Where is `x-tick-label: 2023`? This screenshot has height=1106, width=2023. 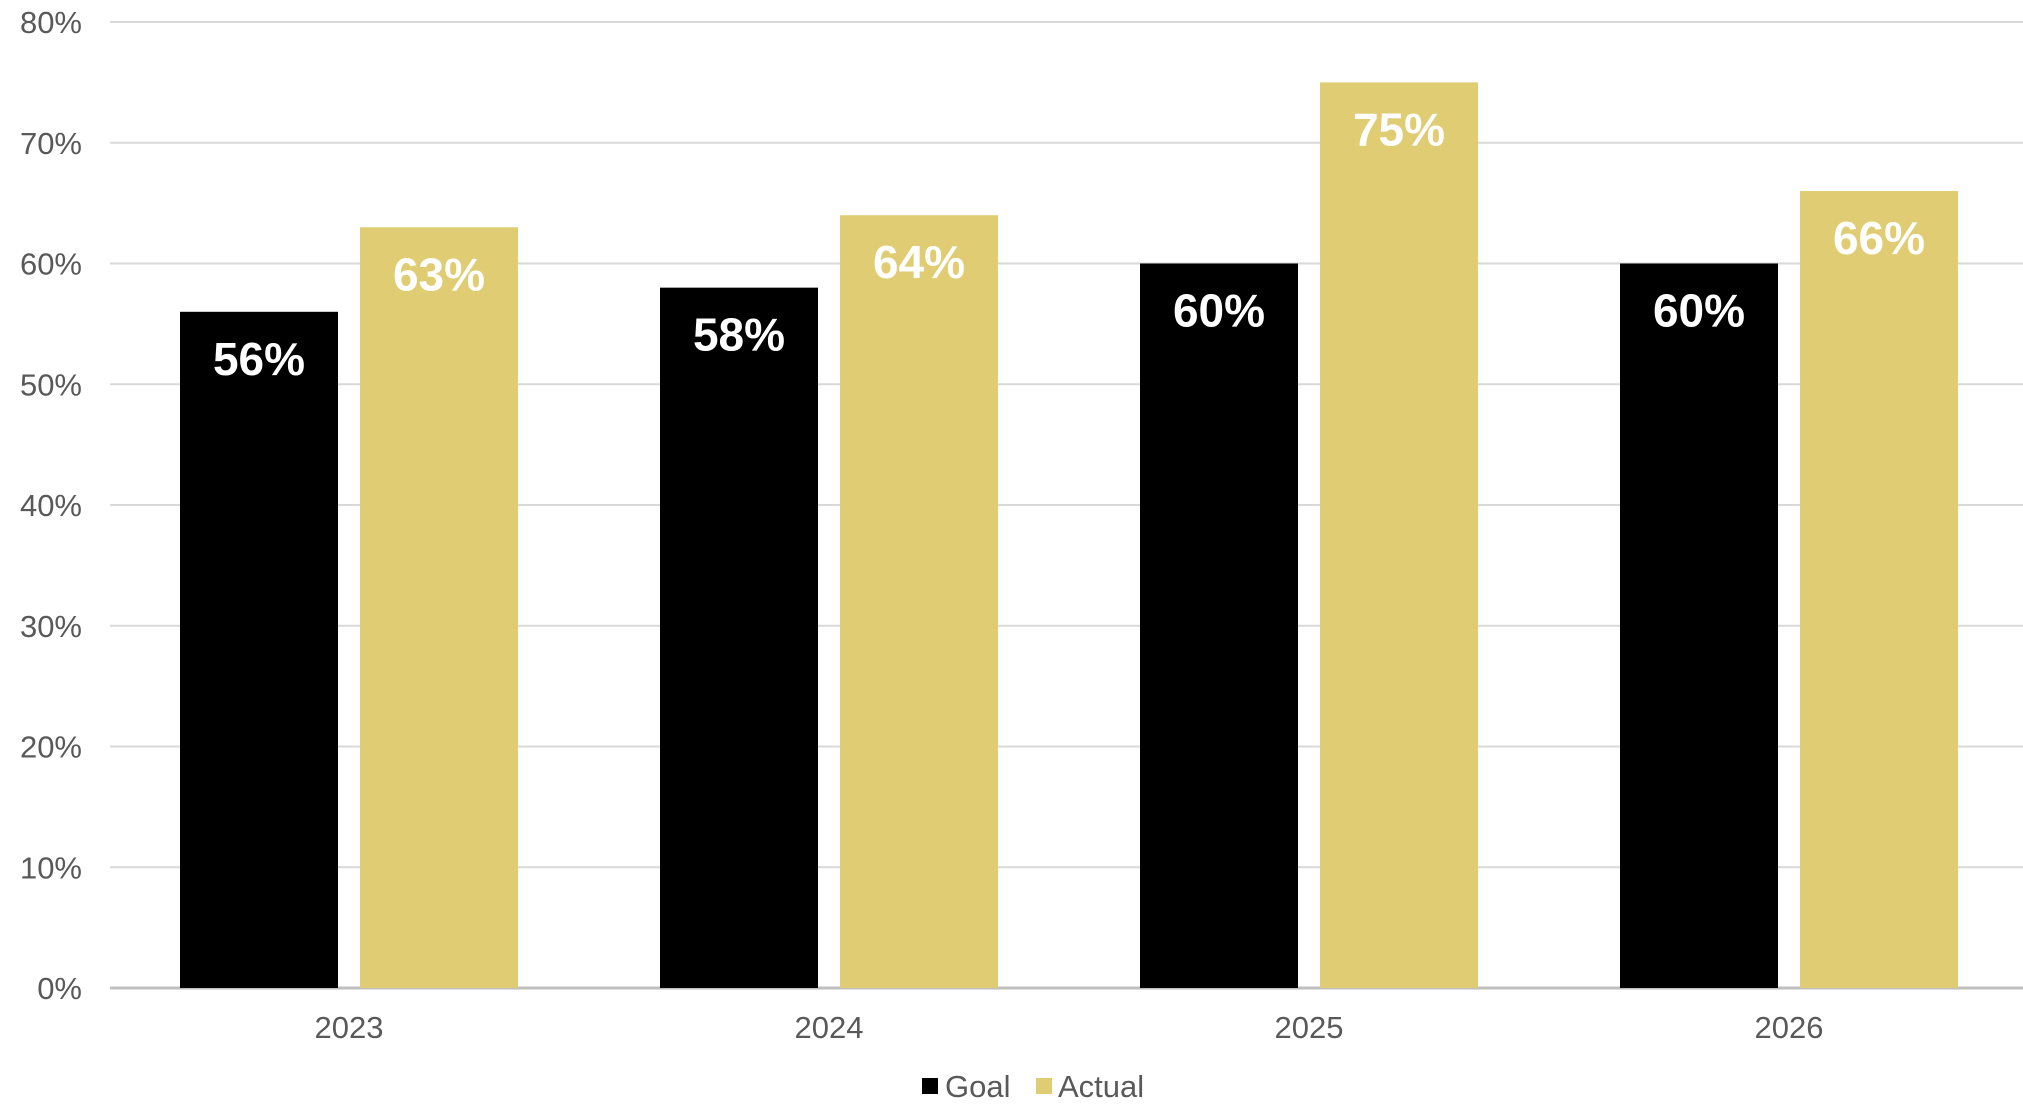
x-tick-label: 2023 is located at coordinates (349, 1027).